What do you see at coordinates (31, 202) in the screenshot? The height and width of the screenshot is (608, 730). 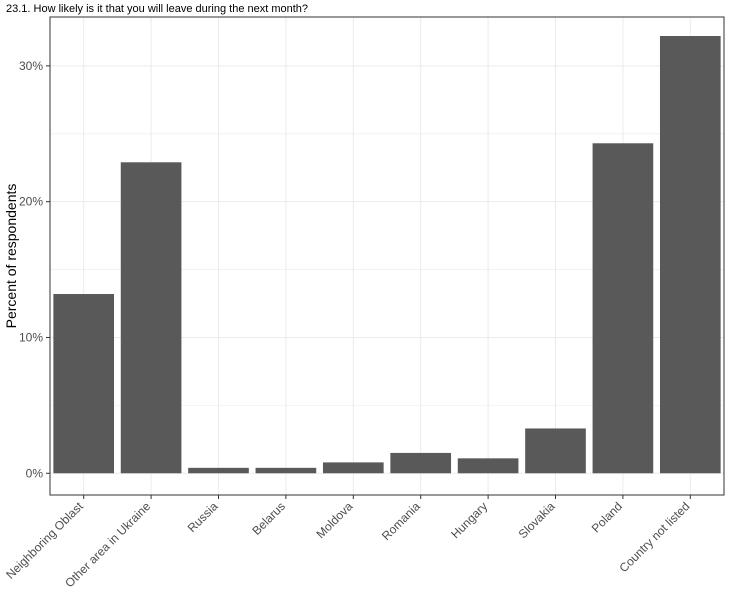 I see `y-tick-label: 20%` at bounding box center [31, 202].